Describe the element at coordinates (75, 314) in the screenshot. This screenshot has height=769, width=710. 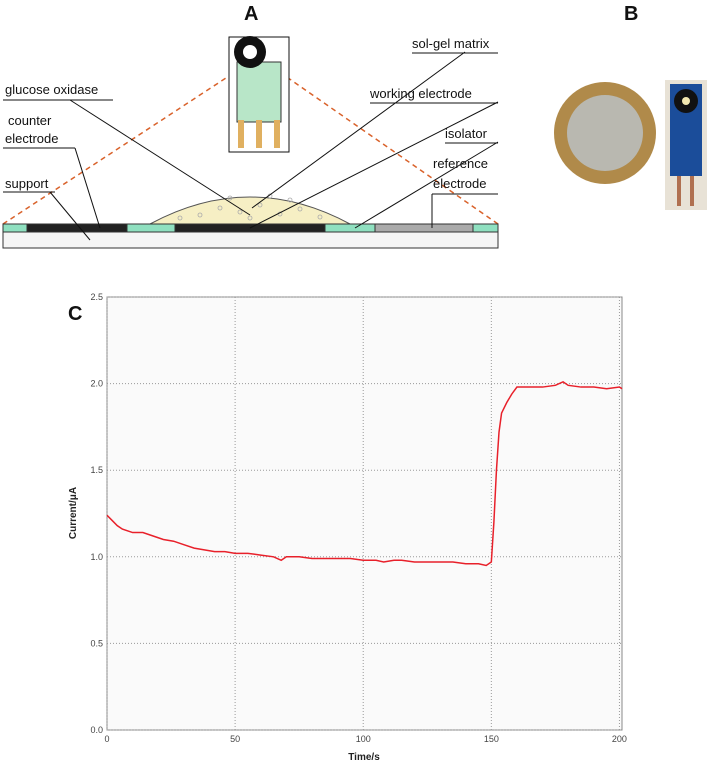
I see `panel-label: C` at that location.